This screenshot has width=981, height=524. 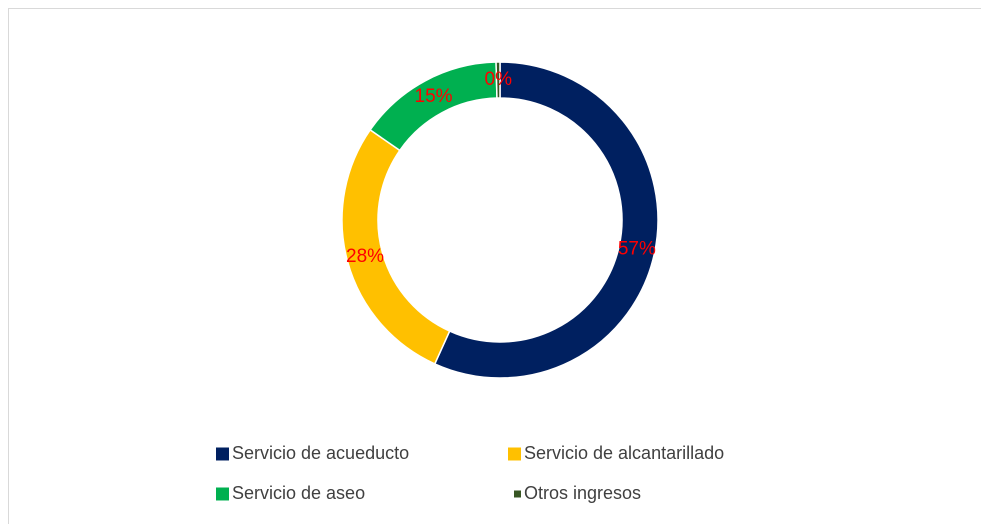 What do you see at coordinates (624, 453) in the screenshot?
I see `legend-label: Servicio de alcantarillado` at bounding box center [624, 453].